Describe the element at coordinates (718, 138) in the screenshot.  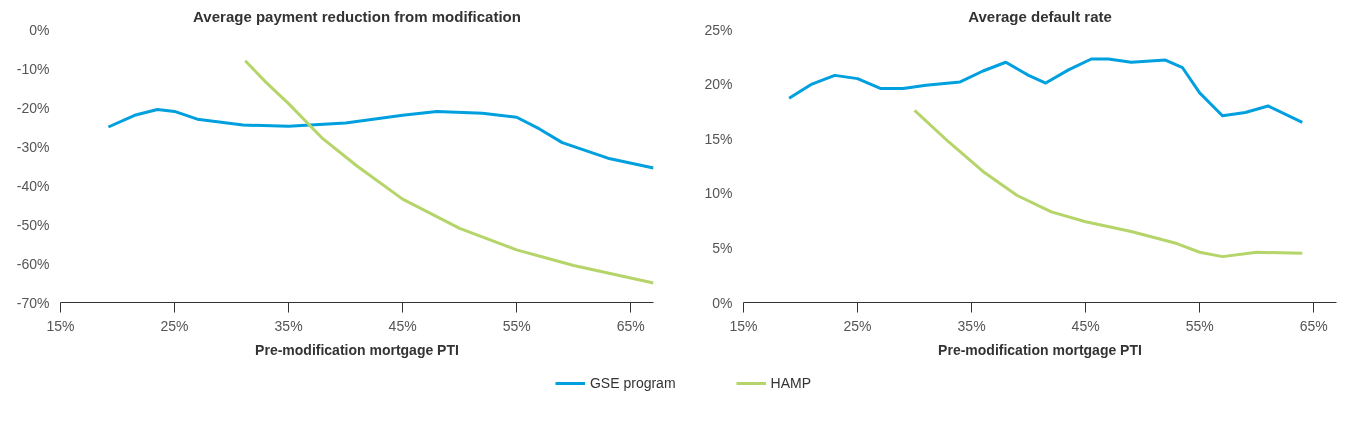
I see `y-tick-label: 15%` at that location.